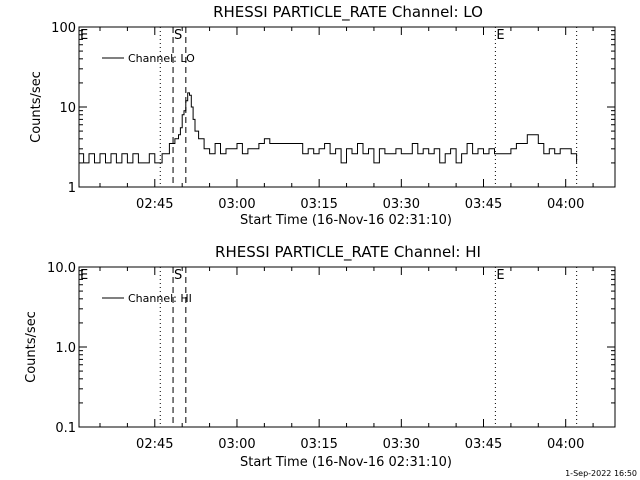 The height and width of the screenshot is (480, 640). What do you see at coordinates (161, 58) in the screenshot?
I see `legend-label: Channel: LO` at bounding box center [161, 58].